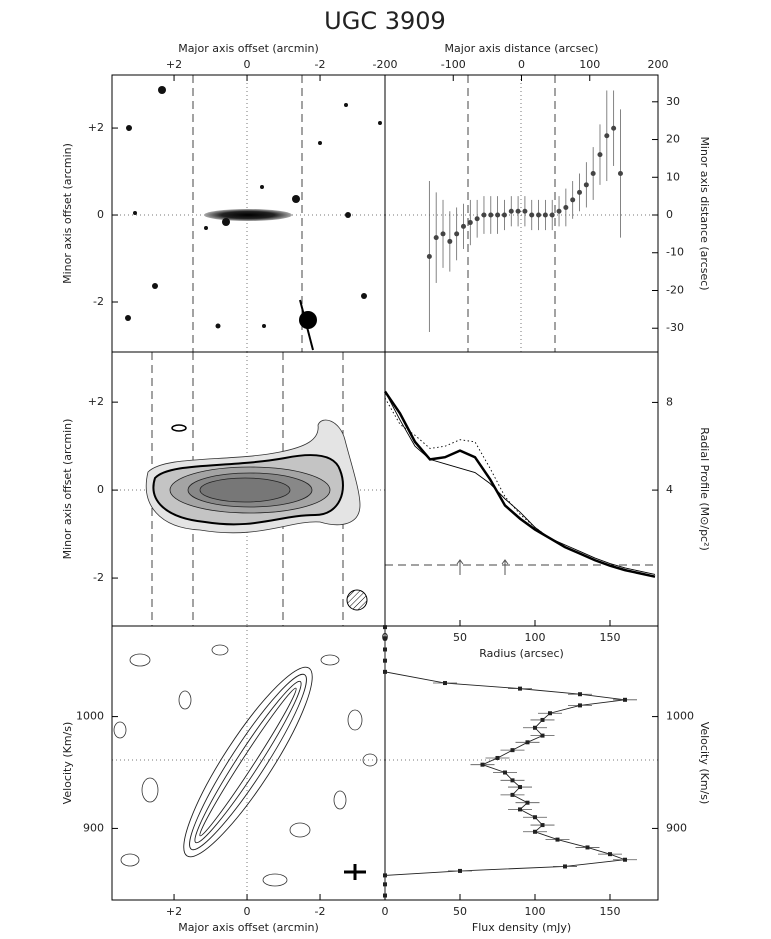  I want to click on x-tick-label: 200, so click(658, 64).